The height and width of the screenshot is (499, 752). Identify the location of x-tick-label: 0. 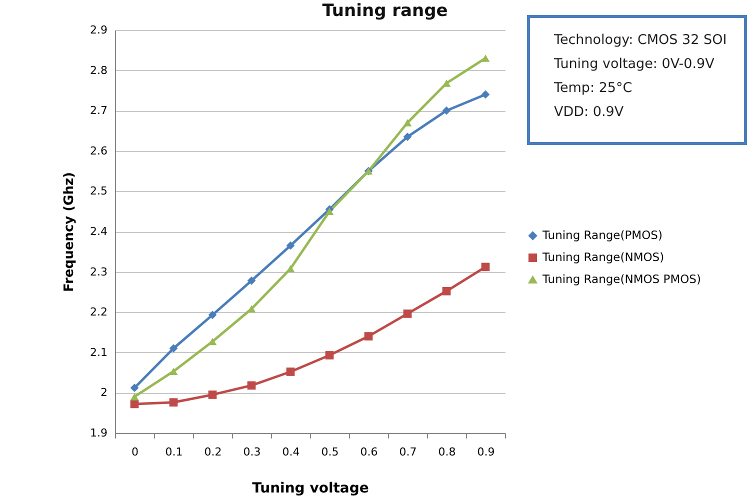
(135, 452).